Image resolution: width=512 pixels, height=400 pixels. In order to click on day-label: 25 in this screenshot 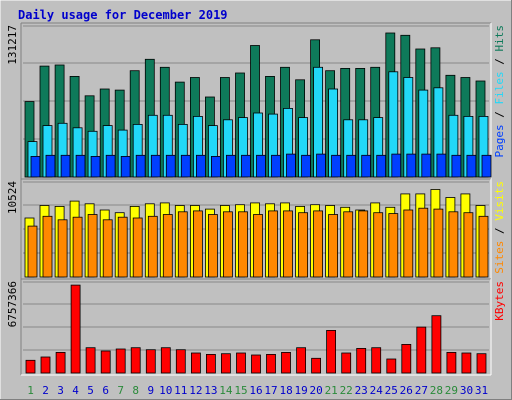, I will do `click(391, 390)`.